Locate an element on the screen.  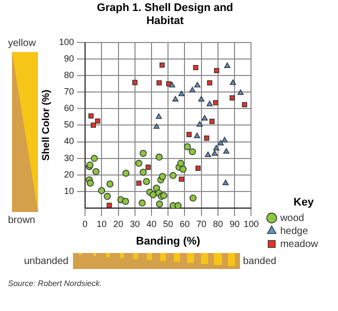
y-tick-label: 50 is located at coordinates (69, 125).